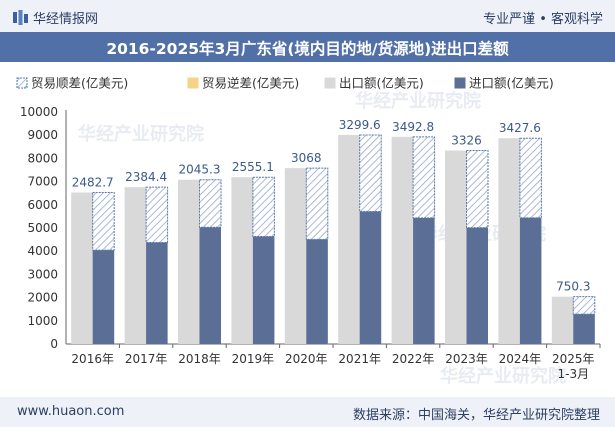 Image resolution: width=615 pixels, height=427 pixels. What do you see at coordinates (42, 158) in the screenshot?
I see `y-tick-label: 8000` at bounding box center [42, 158].